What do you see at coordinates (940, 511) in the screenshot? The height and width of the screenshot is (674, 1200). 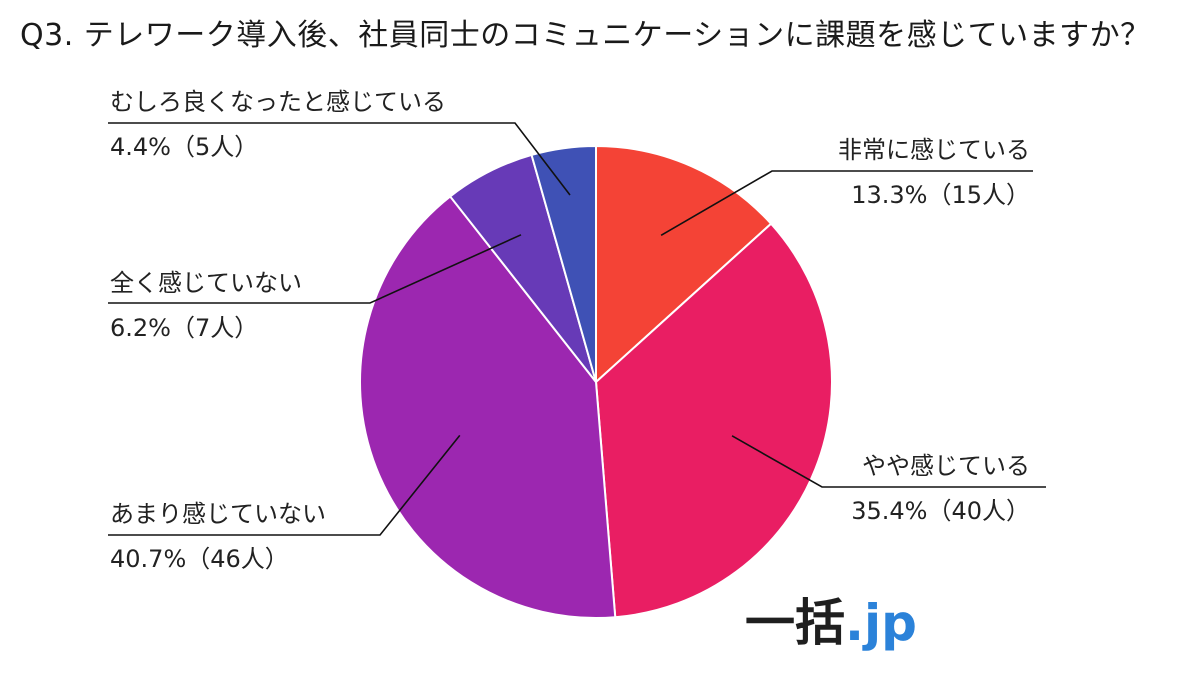 I see `slice-value-1: 35.4%（40人）` at bounding box center [940, 511].